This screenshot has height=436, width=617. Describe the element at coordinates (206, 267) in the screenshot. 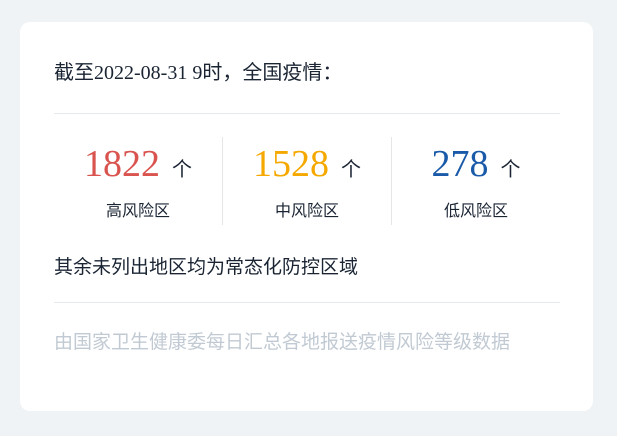

I see `remaining-areas-text: 其余未列出地区均为常态化防控区域` at that location.